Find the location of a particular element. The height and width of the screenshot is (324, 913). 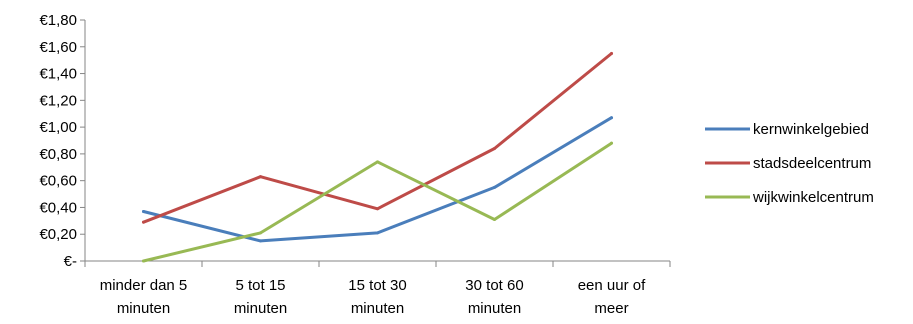

y-tick-label: €0,40 is located at coordinates (58, 207).